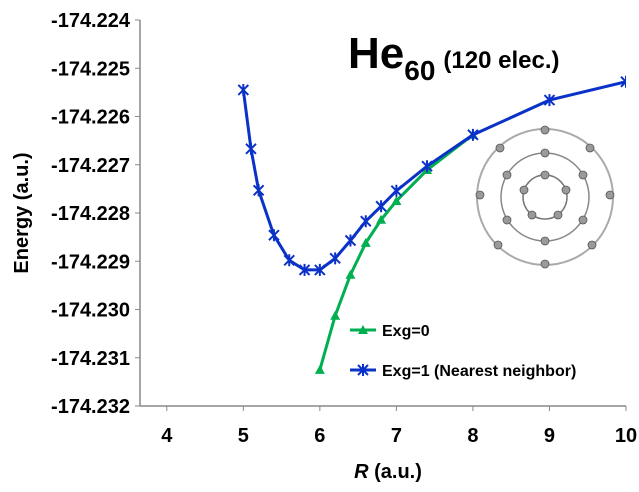  Describe the element at coordinates (22, 212) in the screenshot. I see `y-axis-label: Energy (a.u.)` at that location.